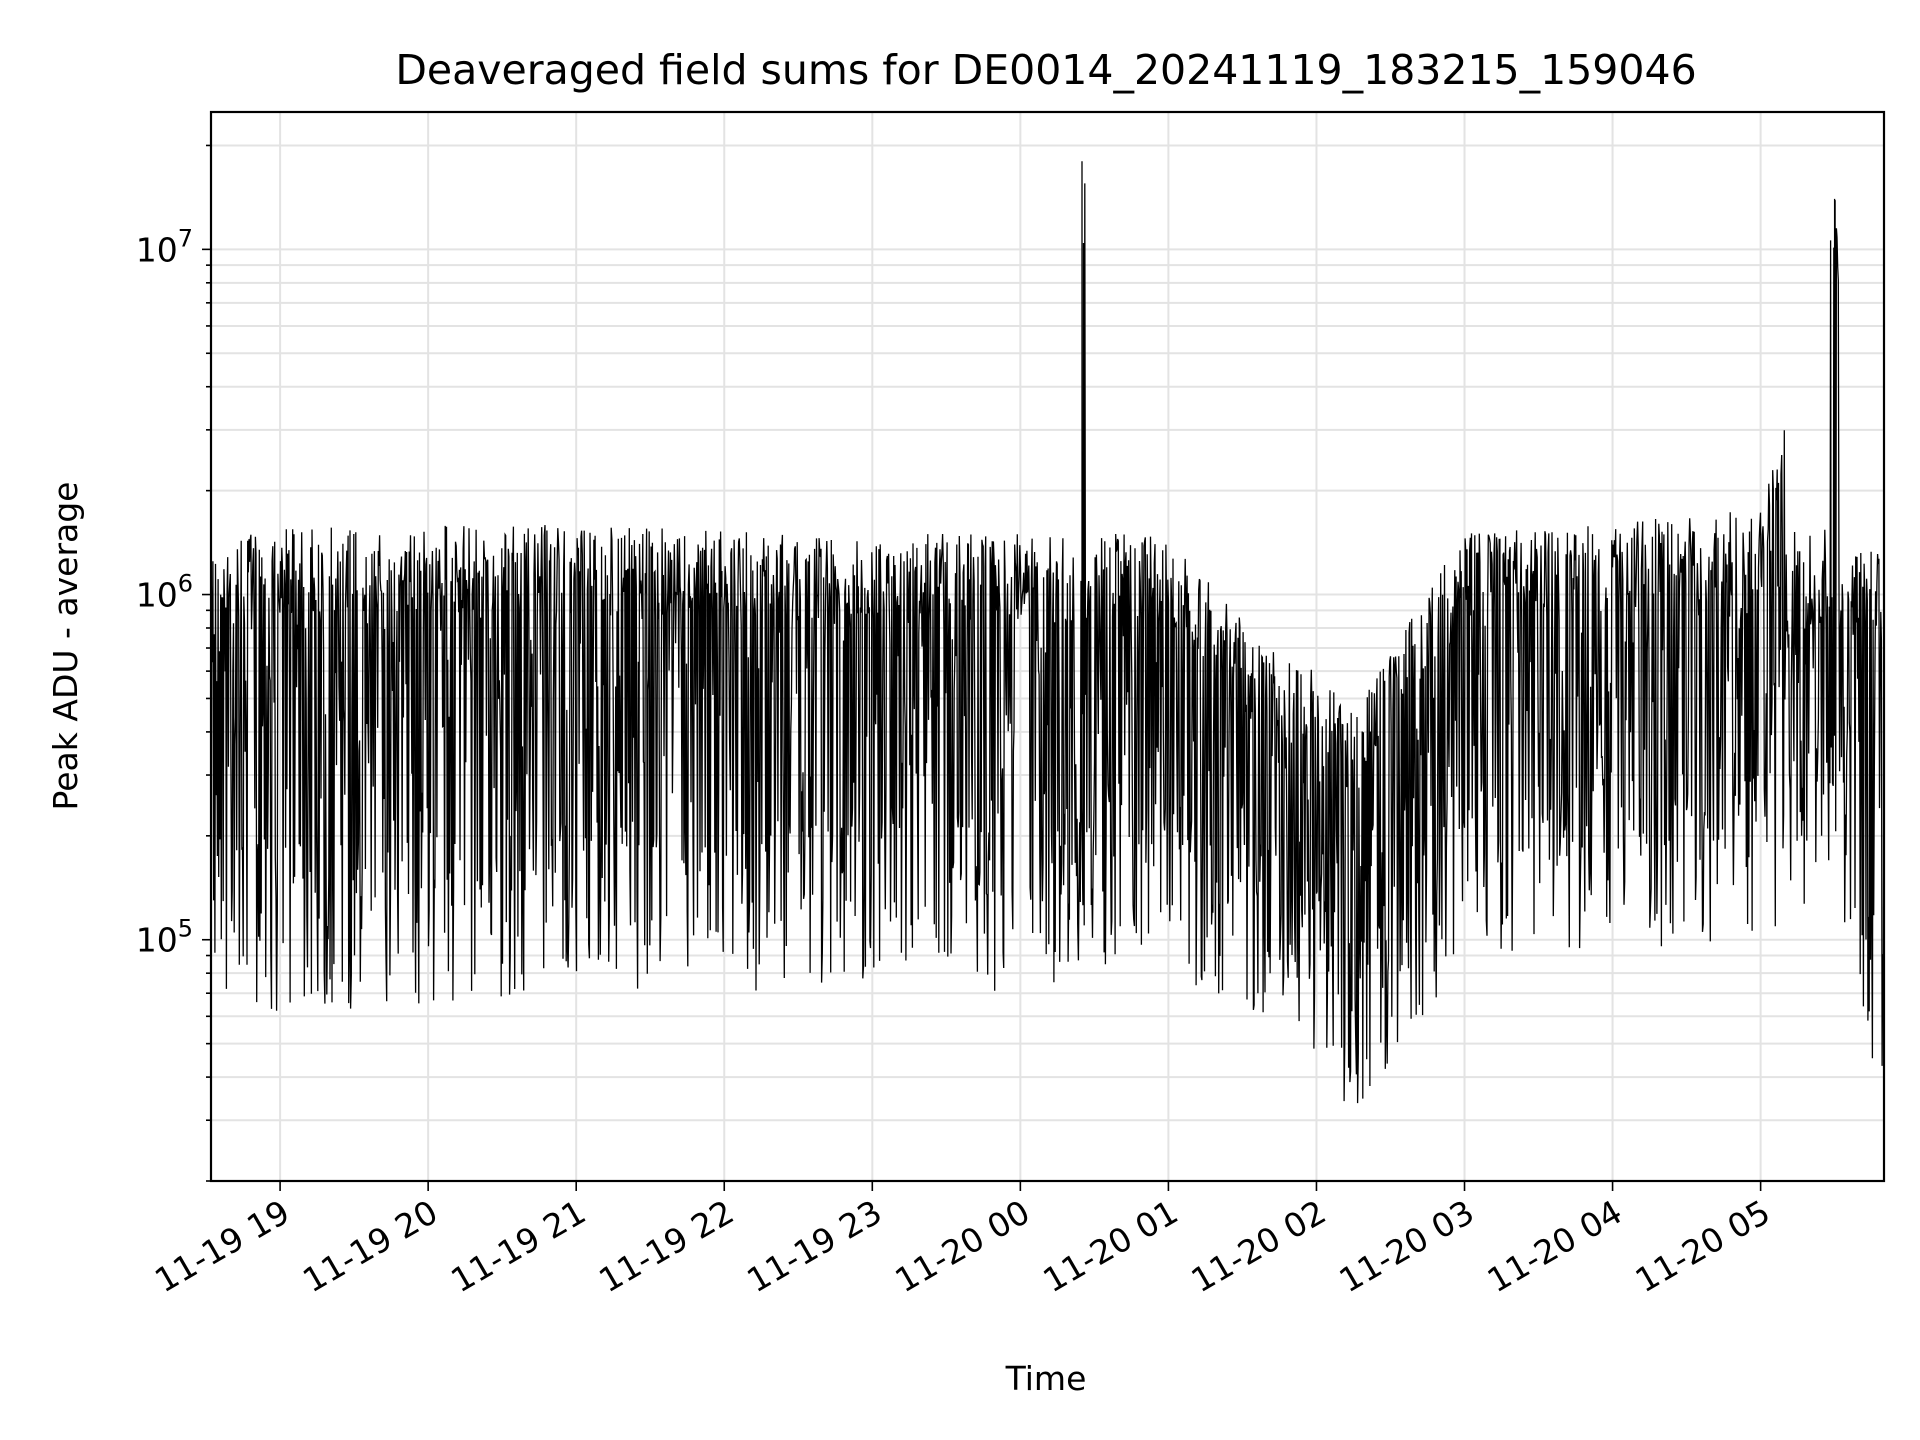 Image resolution: width=1920 pixels, height=1440 pixels. What do you see at coordinates (164, 246) in the screenshot?
I see `y-tick-label: 10⁷` at bounding box center [164, 246].